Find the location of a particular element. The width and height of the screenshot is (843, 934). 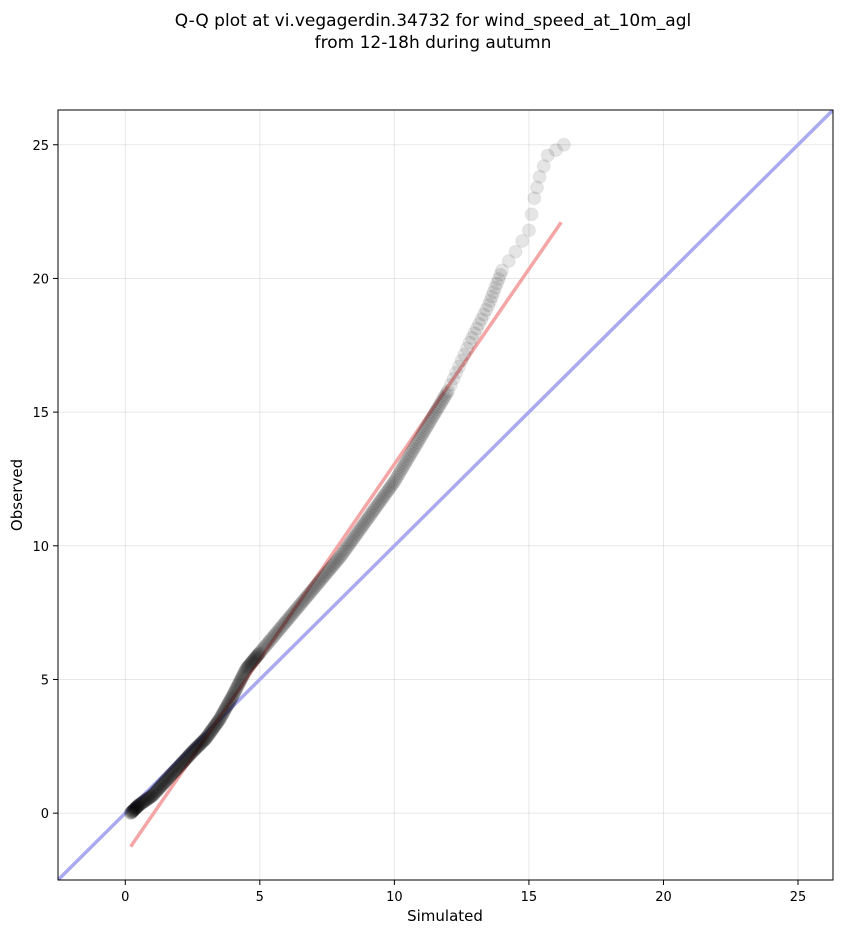

y-tick-label: 10 is located at coordinates (40, 547).